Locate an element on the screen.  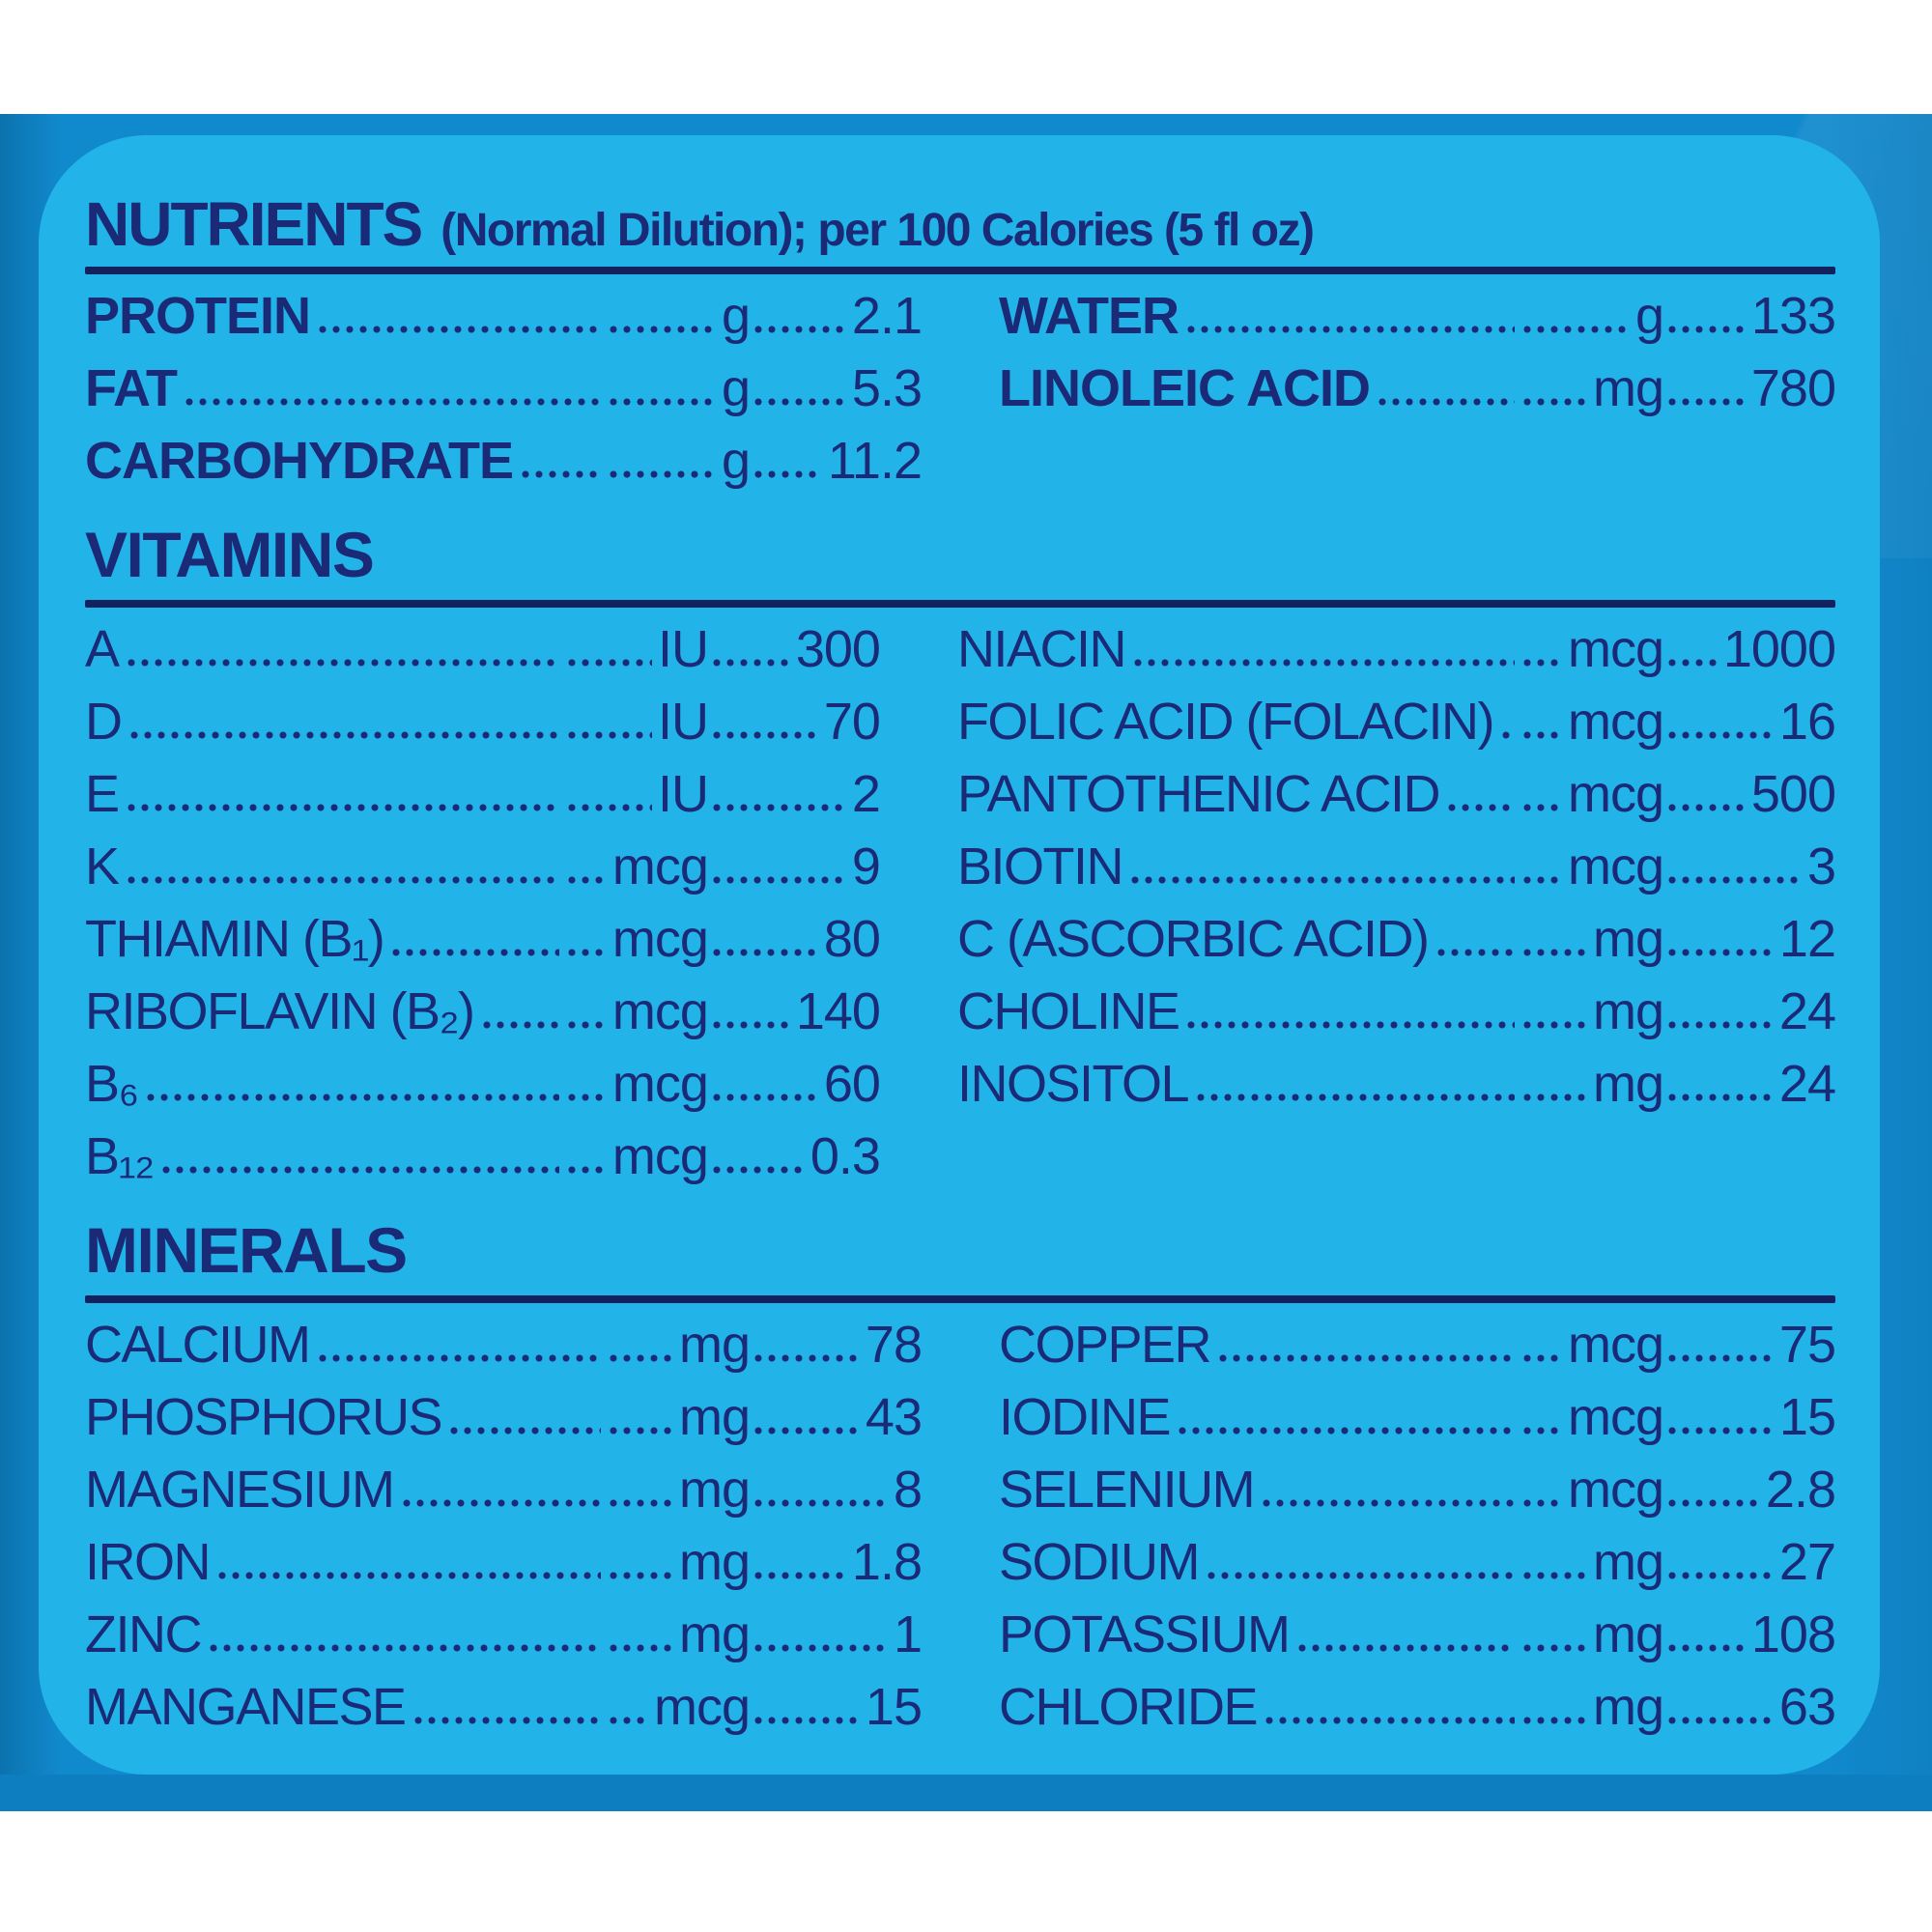
nutrient-row: RIBOFLAVIN (B₂) mcg 140 is located at coordinates (483, 1012).